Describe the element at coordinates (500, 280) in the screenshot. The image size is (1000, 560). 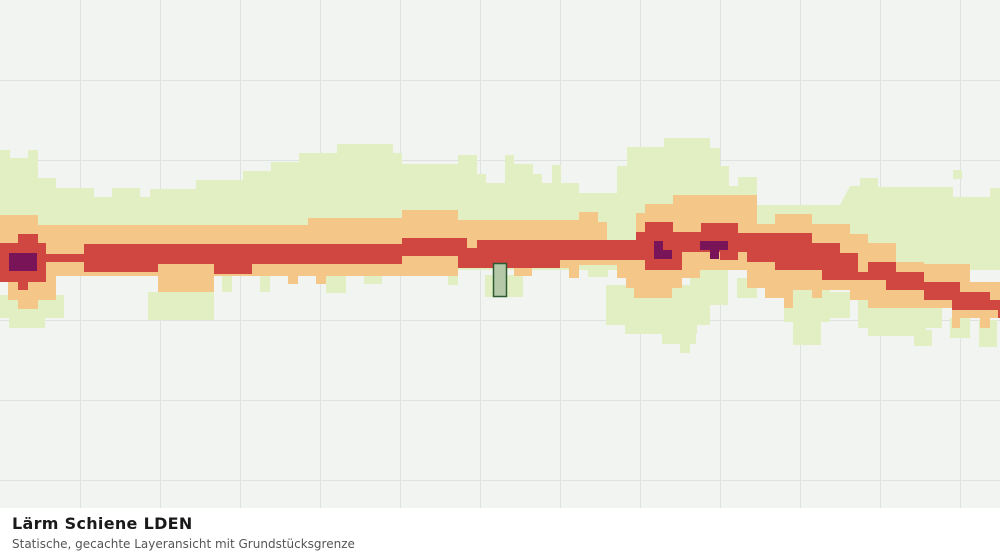
I see `parcel-boundary` at that location.